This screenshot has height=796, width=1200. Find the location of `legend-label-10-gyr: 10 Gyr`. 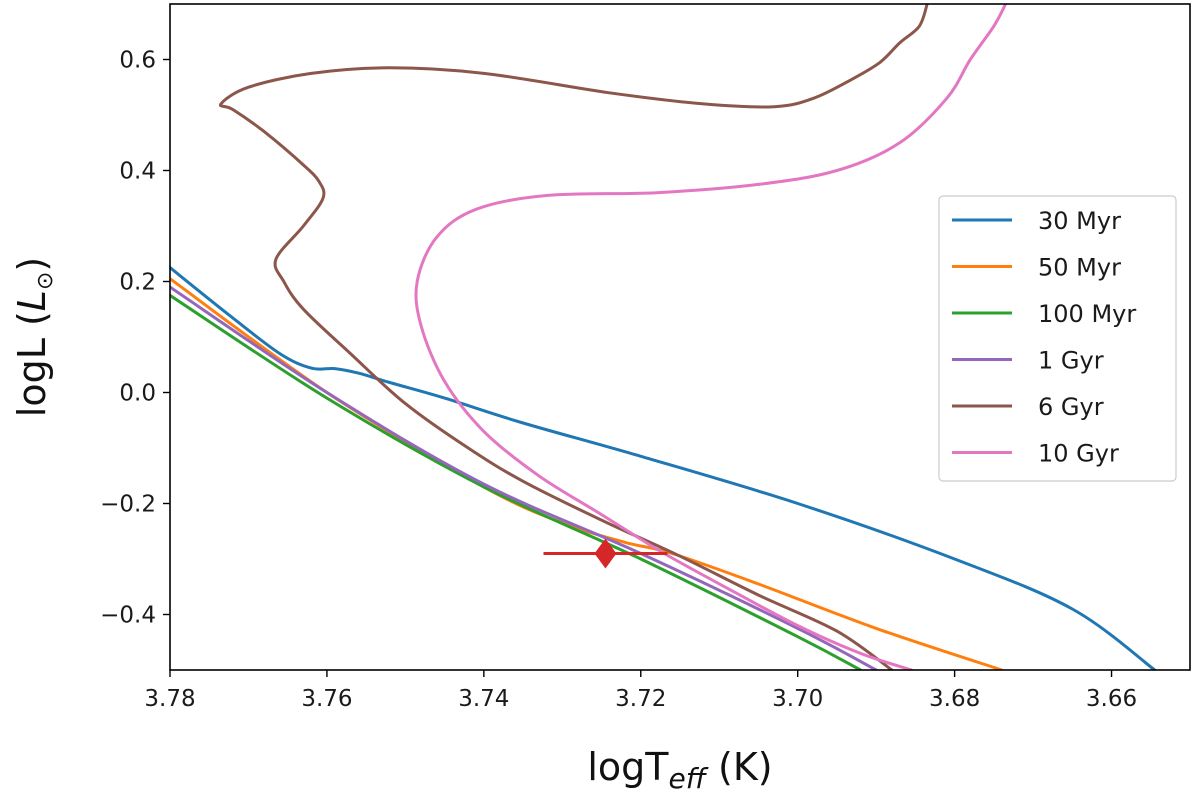

legend-label-10-gyr: 10 Gyr is located at coordinates (1078, 454).